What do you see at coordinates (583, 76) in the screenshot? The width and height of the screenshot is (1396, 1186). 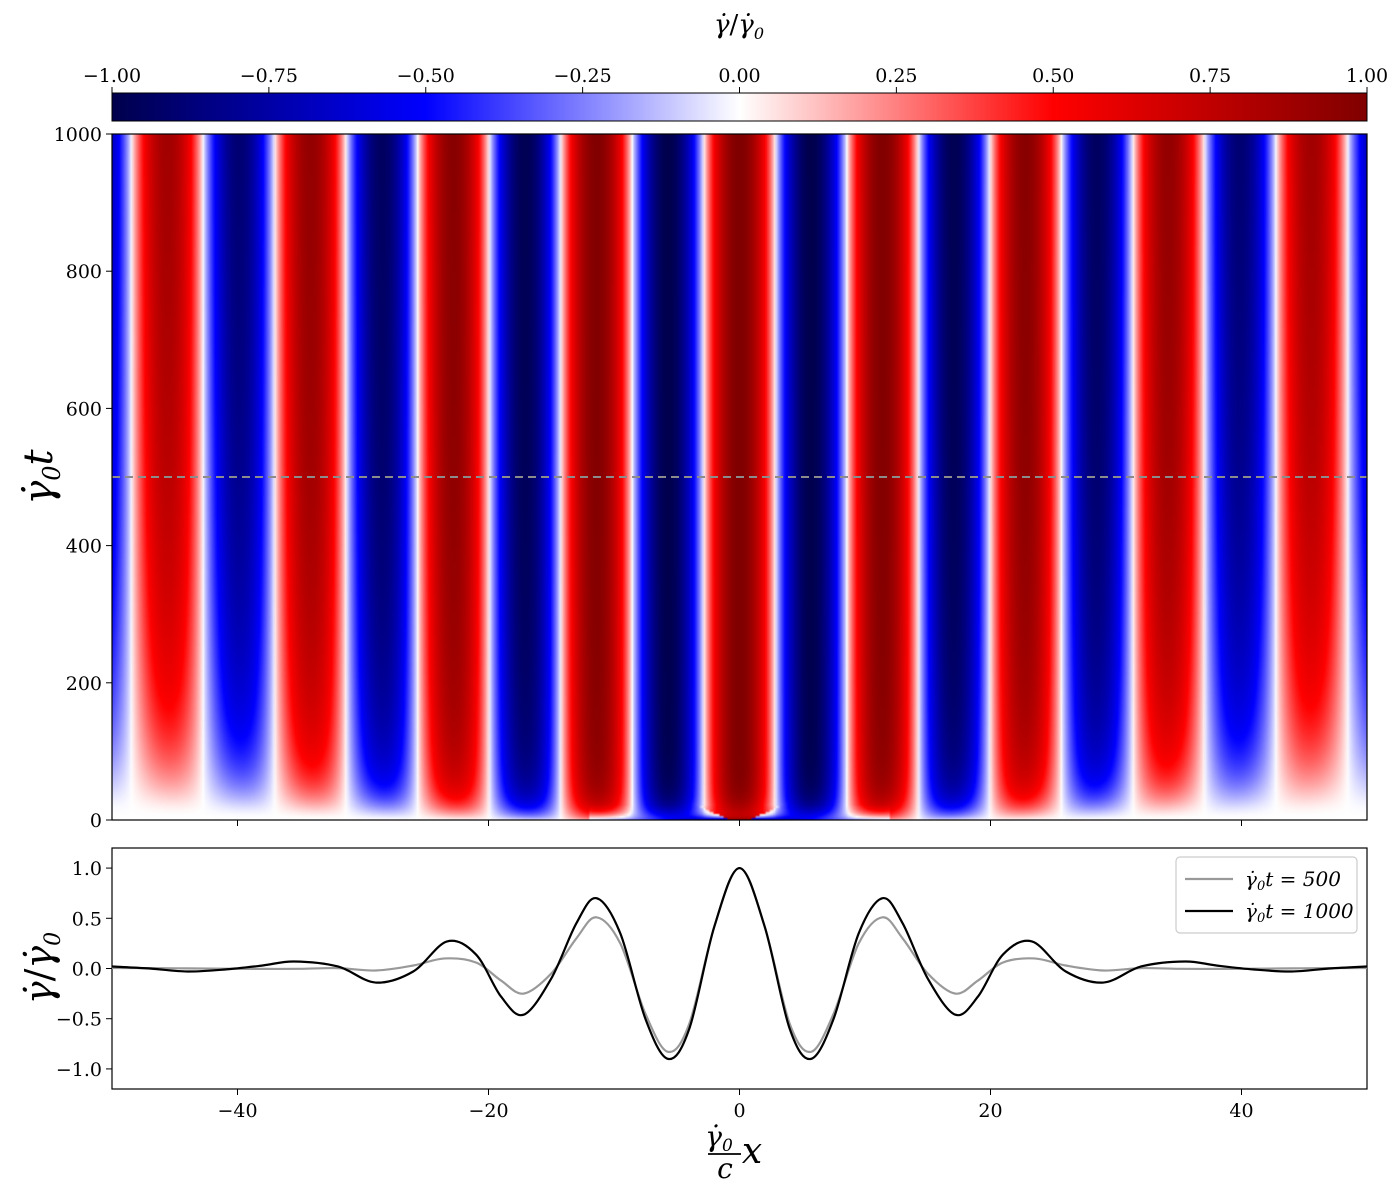 I see `colorbar-tick-label: −0.25` at bounding box center [583, 76].